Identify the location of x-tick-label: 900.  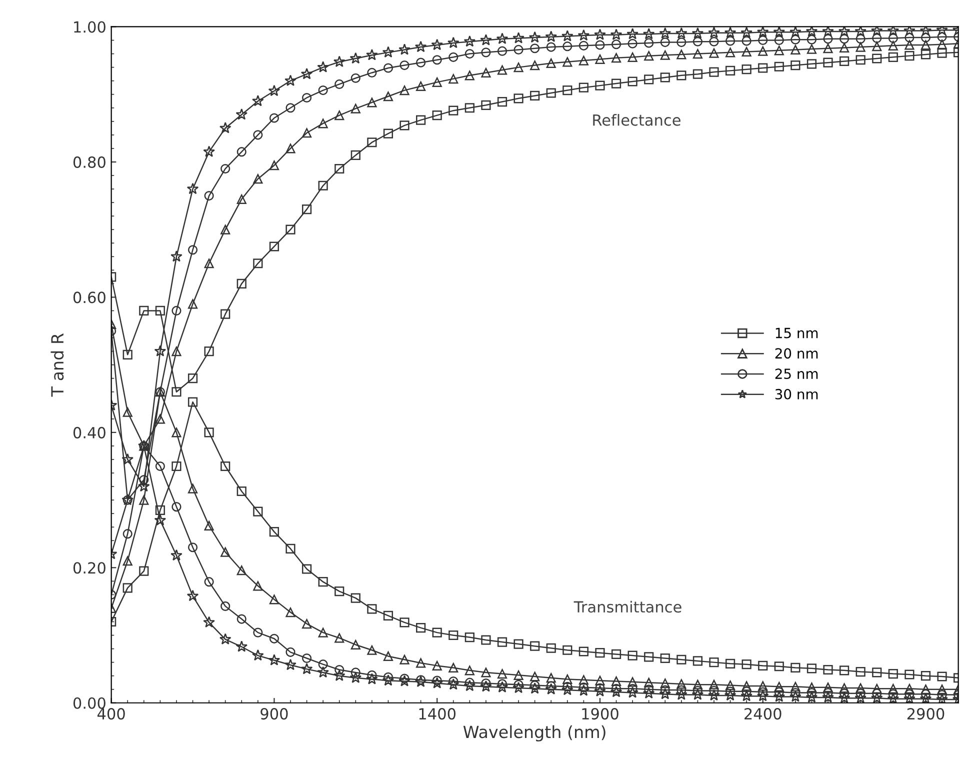
(274, 714).